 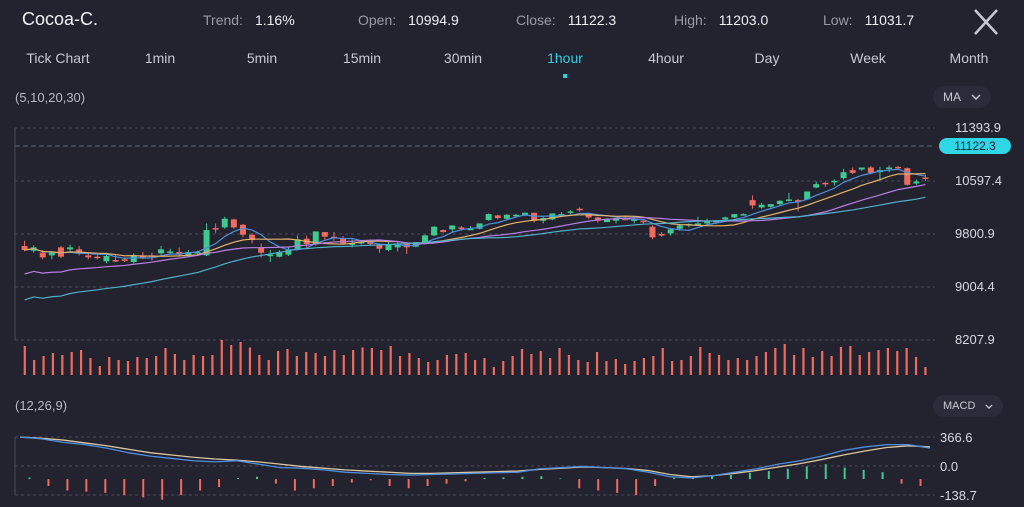 I want to click on macd-indicator-dropdown: MACD, so click(x=968, y=406).